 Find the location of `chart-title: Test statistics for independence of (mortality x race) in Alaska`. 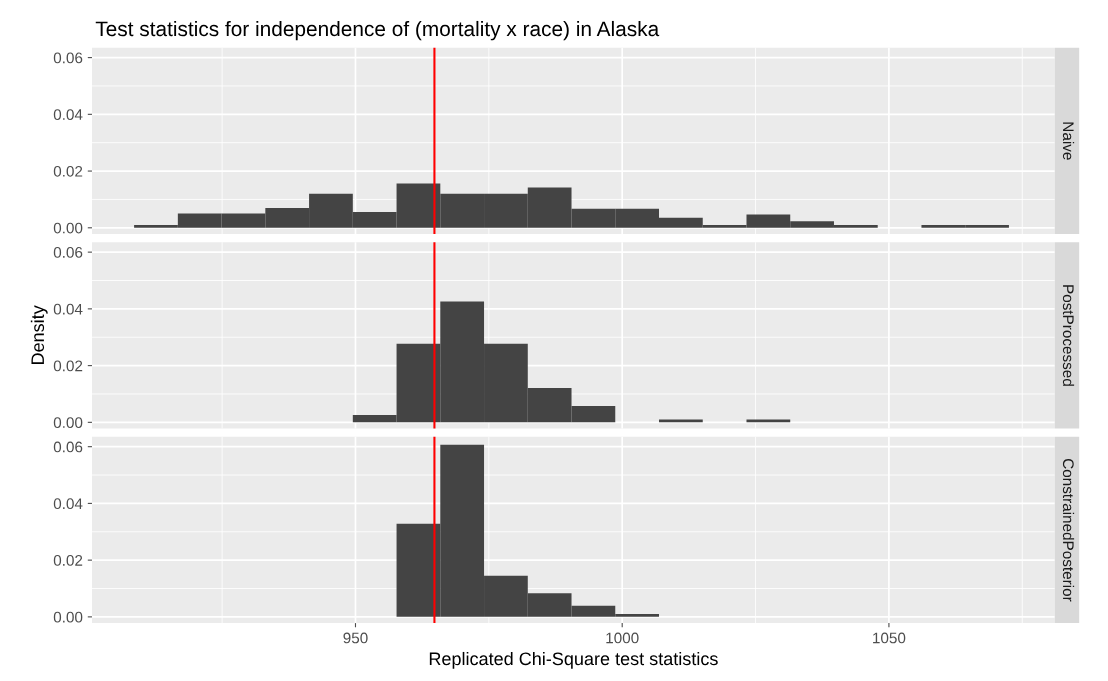

chart-title: Test statistics for independence of (mortality x race) in Alaska is located at coordinates (377, 30).